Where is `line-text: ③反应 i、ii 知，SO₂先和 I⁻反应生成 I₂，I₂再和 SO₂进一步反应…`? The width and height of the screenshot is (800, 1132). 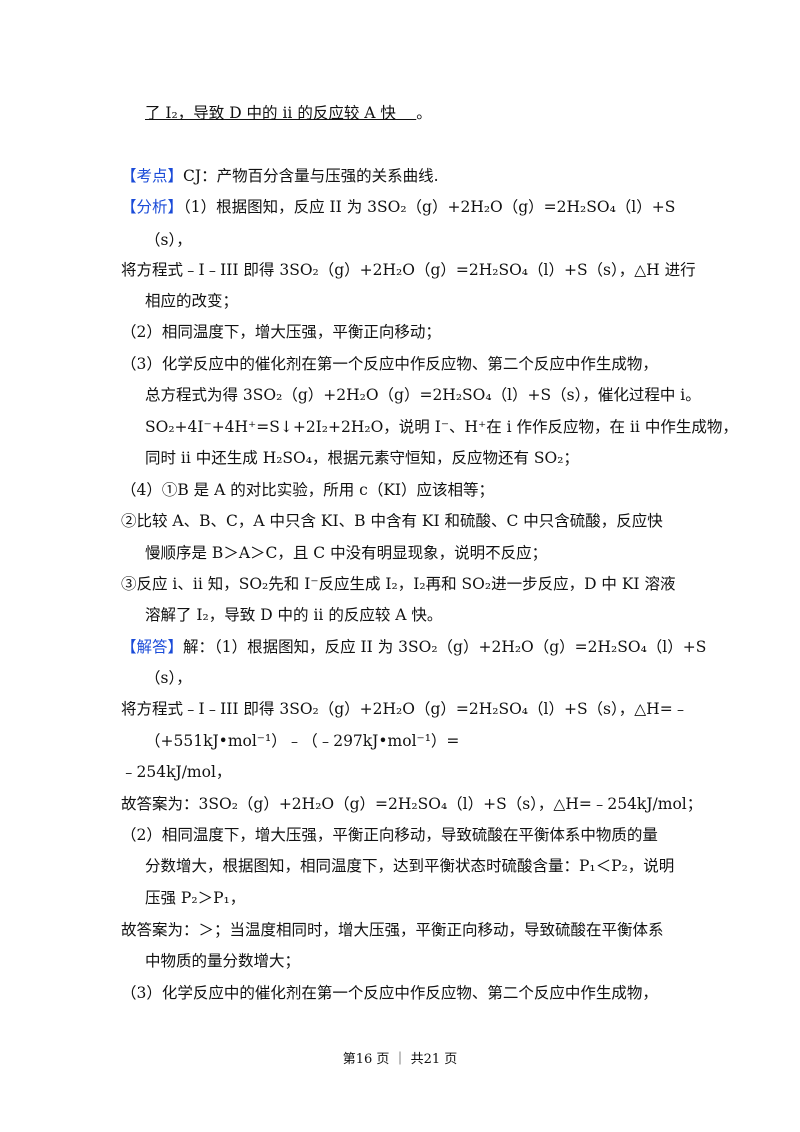
line-text: ③反应 i、ii 知，SO₂先和 I⁻反应生成 I₂，I₂再和 SO₂进一步反应… is located at coordinates (398, 584).